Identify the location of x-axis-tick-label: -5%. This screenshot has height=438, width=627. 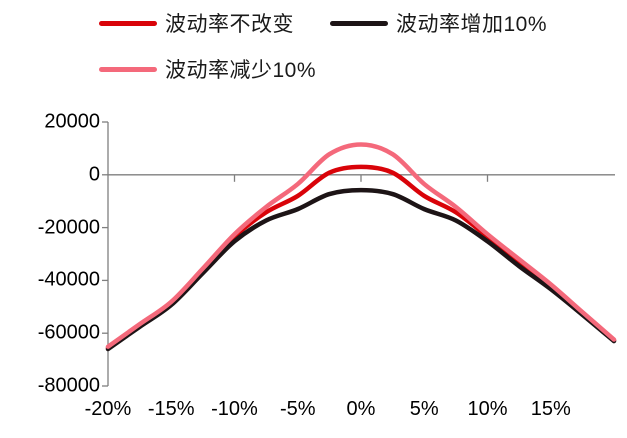
(297, 409).